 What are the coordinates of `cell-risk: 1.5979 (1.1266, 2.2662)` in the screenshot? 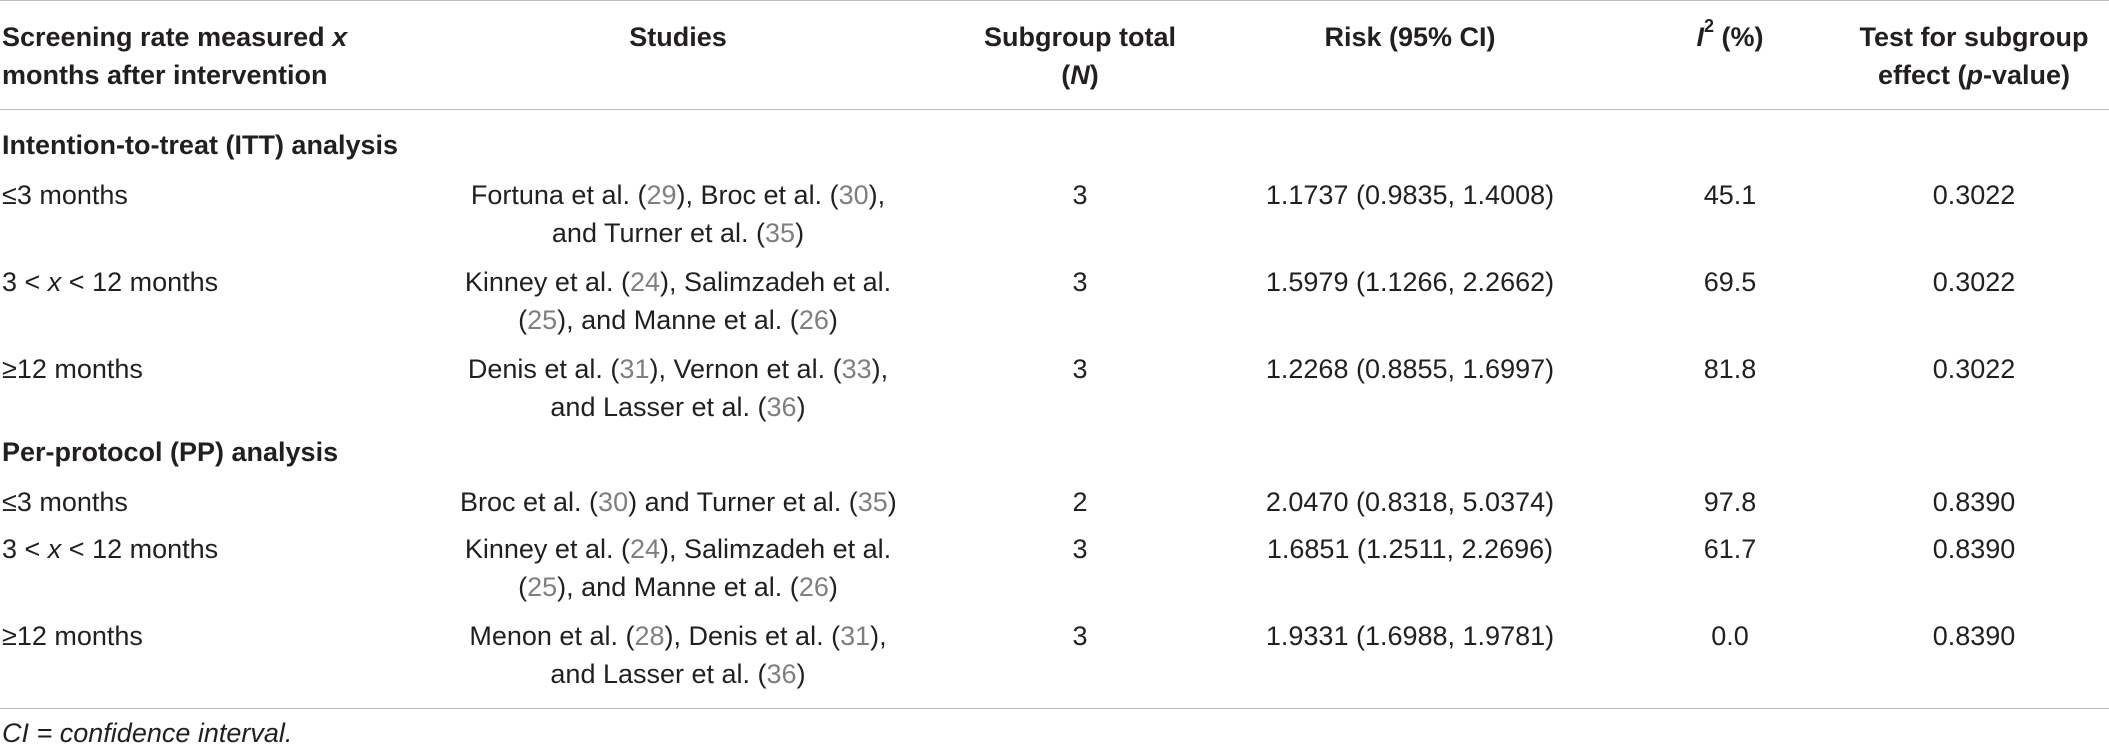 It's located at (1410, 282).